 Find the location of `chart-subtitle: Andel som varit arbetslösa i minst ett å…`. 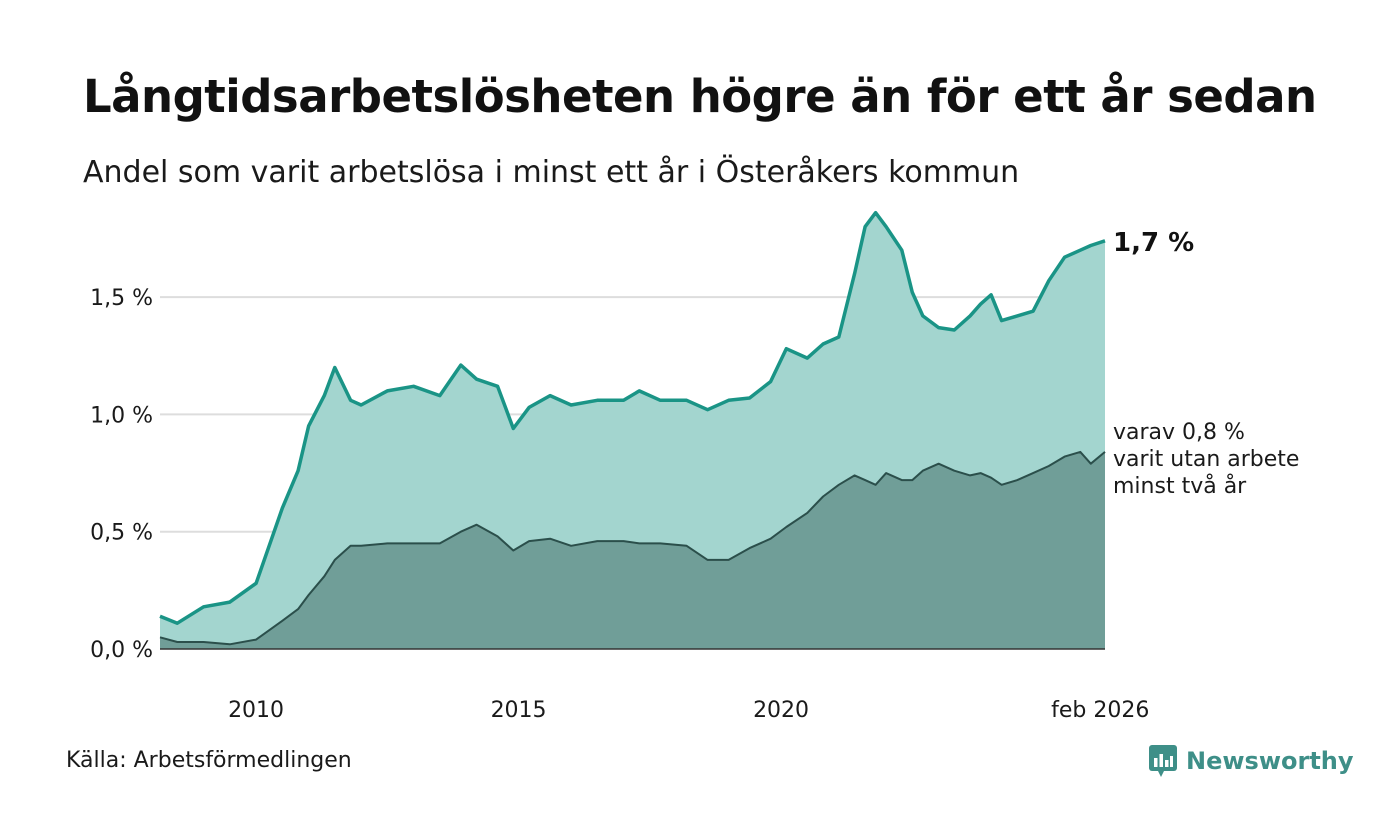

chart-subtitle: Andel som varit arbetslösa i minst ett å… is located at coordinates (551, 172).